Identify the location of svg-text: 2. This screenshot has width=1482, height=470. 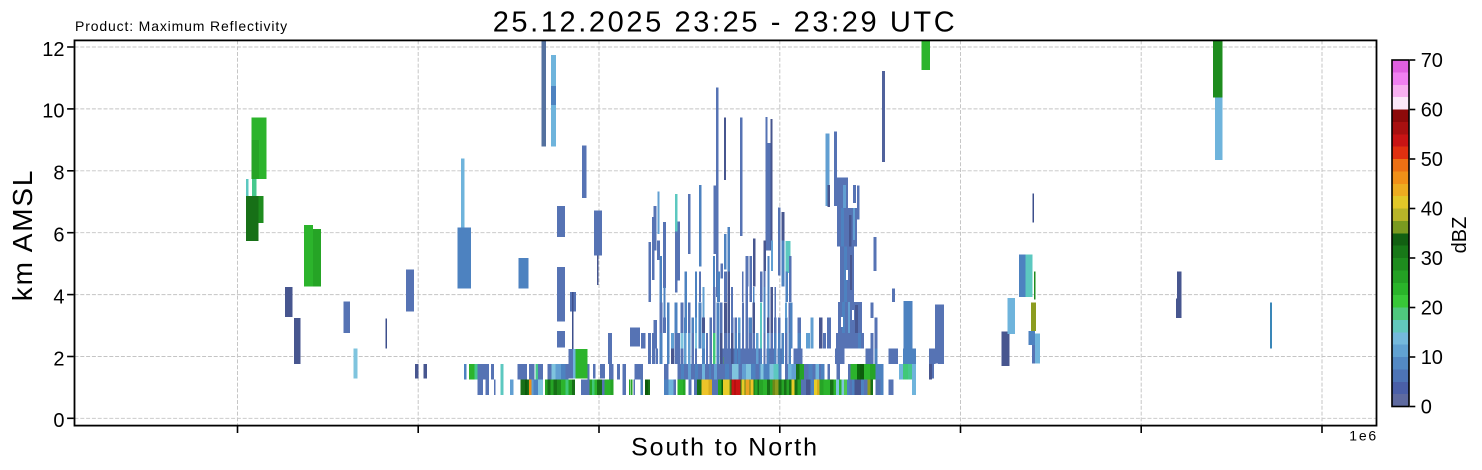
(58, 359).